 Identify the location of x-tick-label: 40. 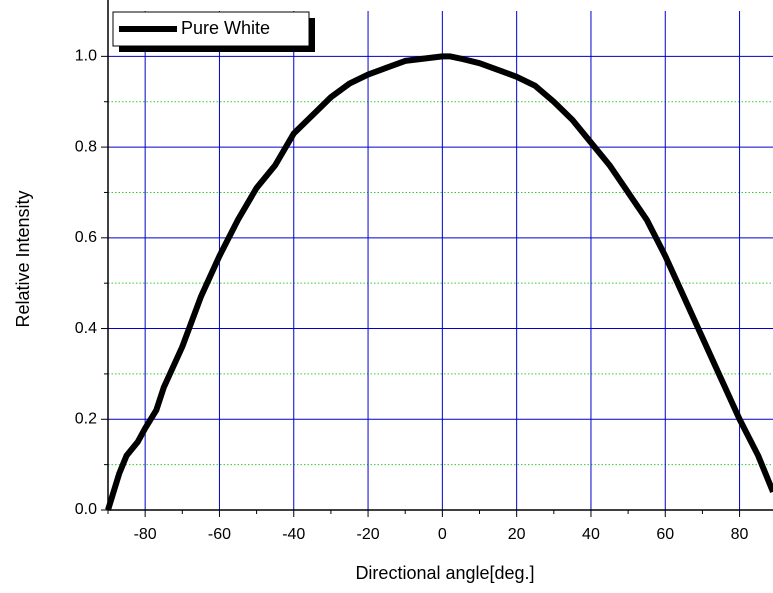
(591, 534).